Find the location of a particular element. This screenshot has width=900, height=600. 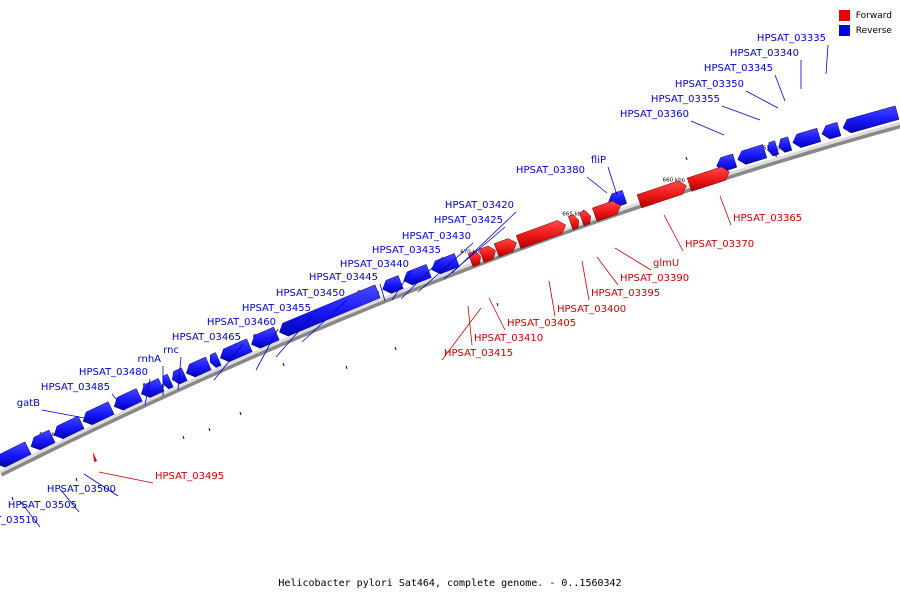

gene-label: HPSAT_03350 is located at coordinates (709, 84).